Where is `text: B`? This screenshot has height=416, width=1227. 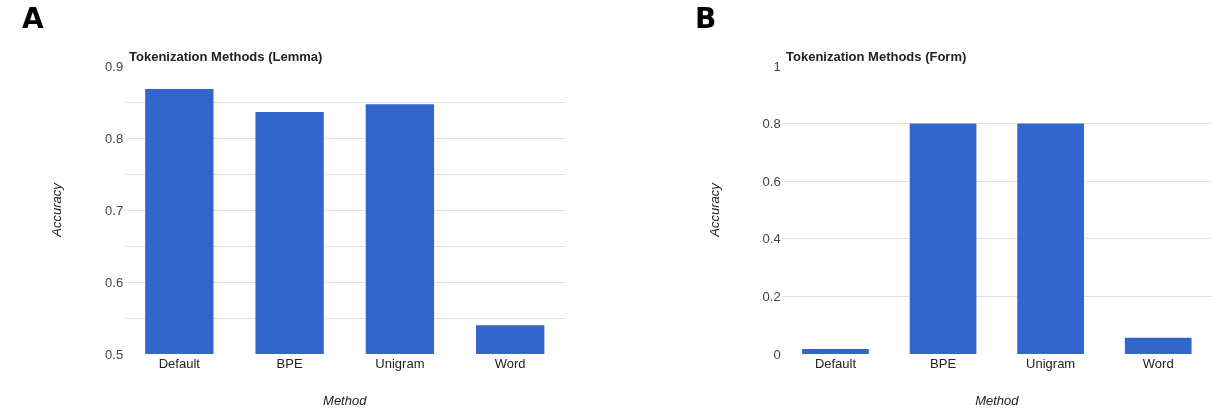 text: B is located at coordinates (706, 18).